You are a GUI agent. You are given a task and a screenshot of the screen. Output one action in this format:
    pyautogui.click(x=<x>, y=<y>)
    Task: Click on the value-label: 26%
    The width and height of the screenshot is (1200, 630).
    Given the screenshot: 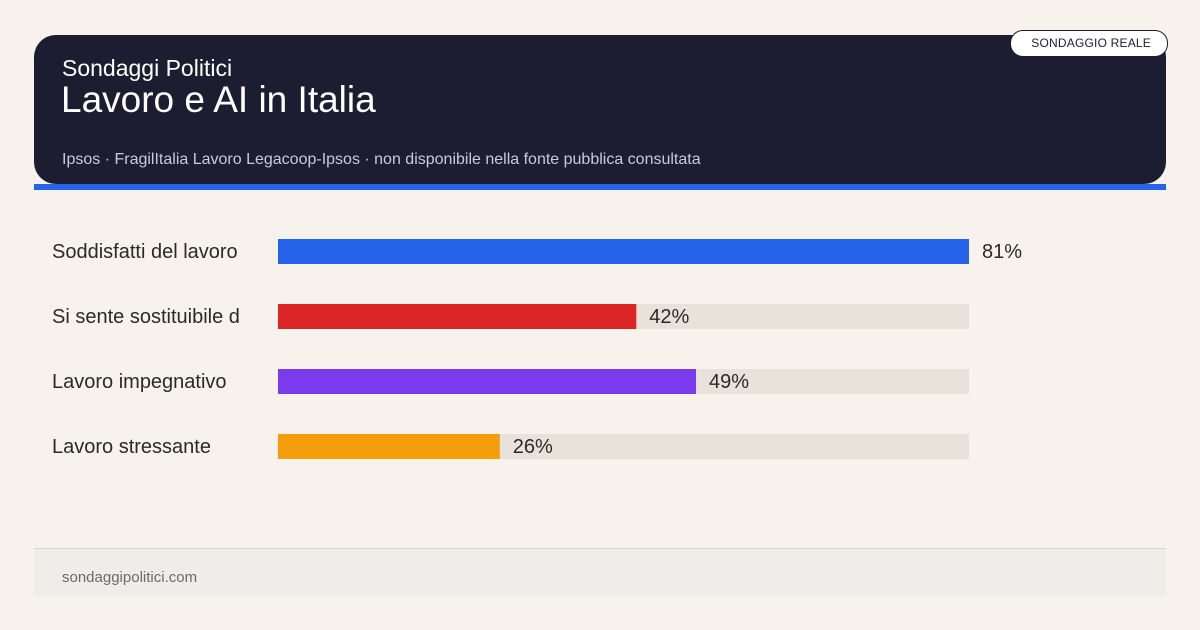 What is the action you would take?
    pyautogui.click(x=533, y=447)
    